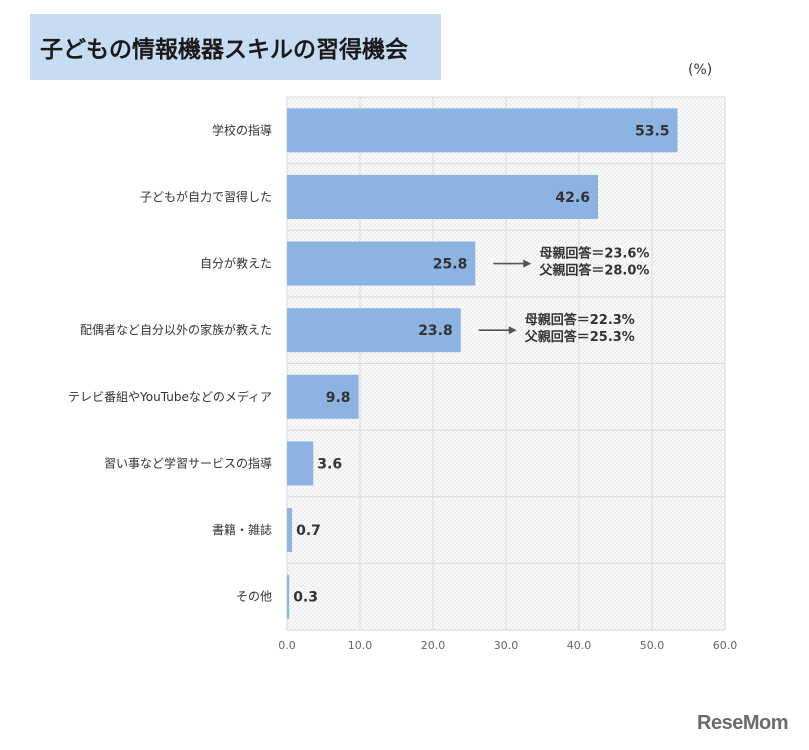 This screenshot has height=750, width=809. Describe the element at coordinates (593, 271) in the screenshot. I see `annotation-text: 父親回答＝28.0%` at that location.